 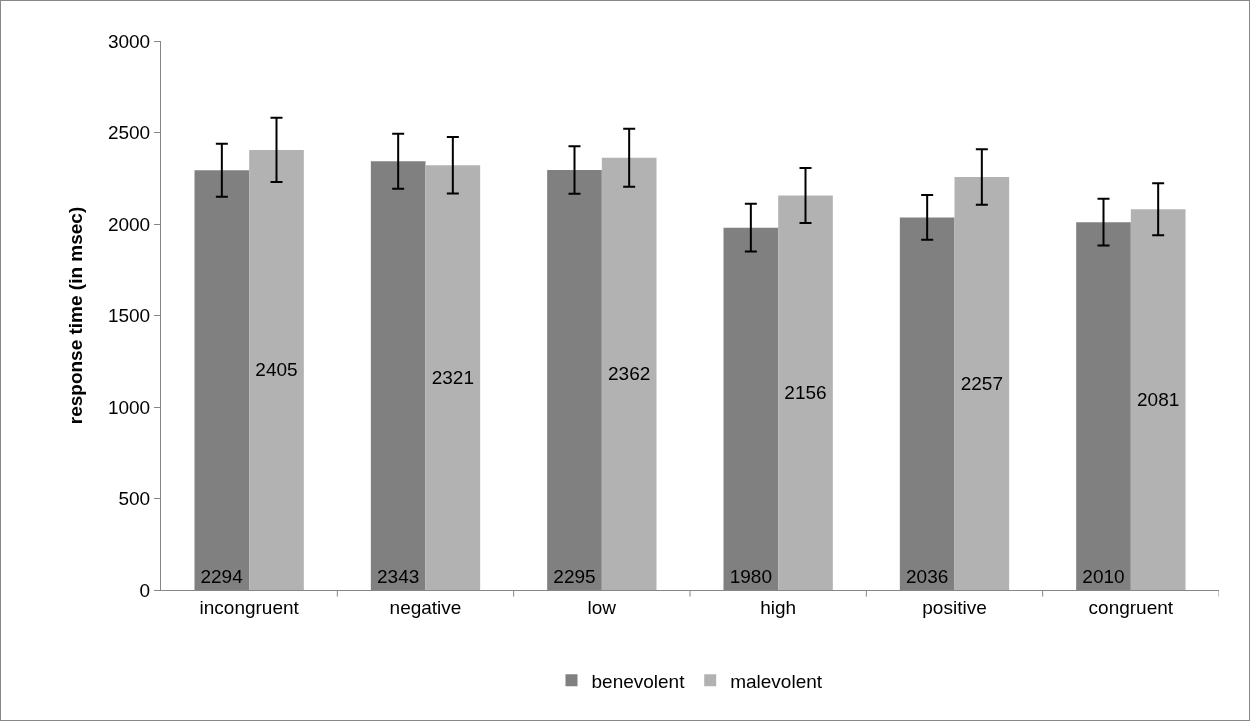 What do you see at coordinates (129, 224) in the screenshot?
I see `y-tick-label: 2000` at bounding box center [129, 224].